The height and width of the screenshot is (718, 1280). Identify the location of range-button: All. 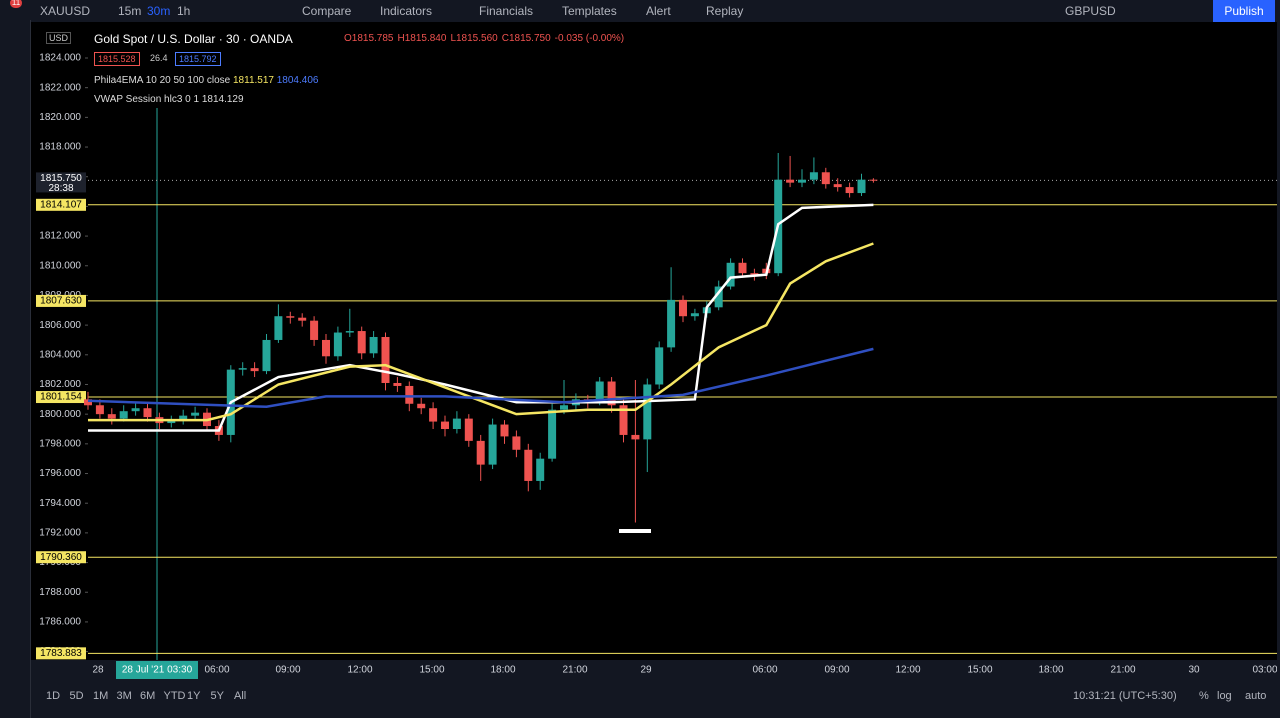
(240, 696).